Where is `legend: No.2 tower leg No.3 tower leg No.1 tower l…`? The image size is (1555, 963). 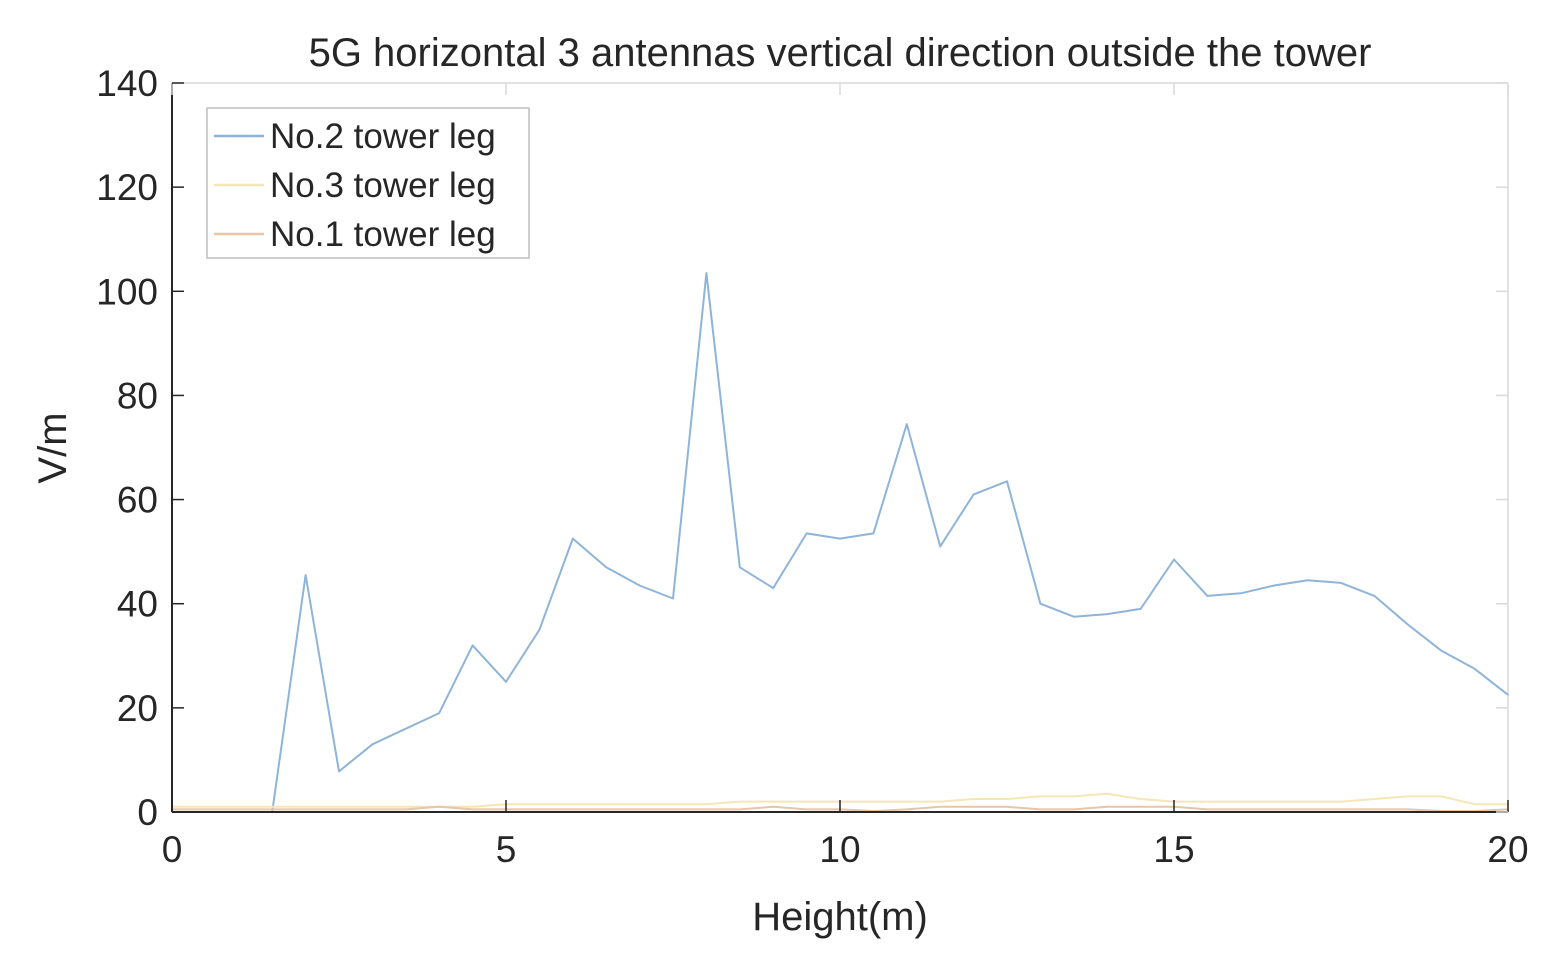
legend: No.2 tower leg No.3 tower leg No.1 tower l… is located at coordinates (368, 183).